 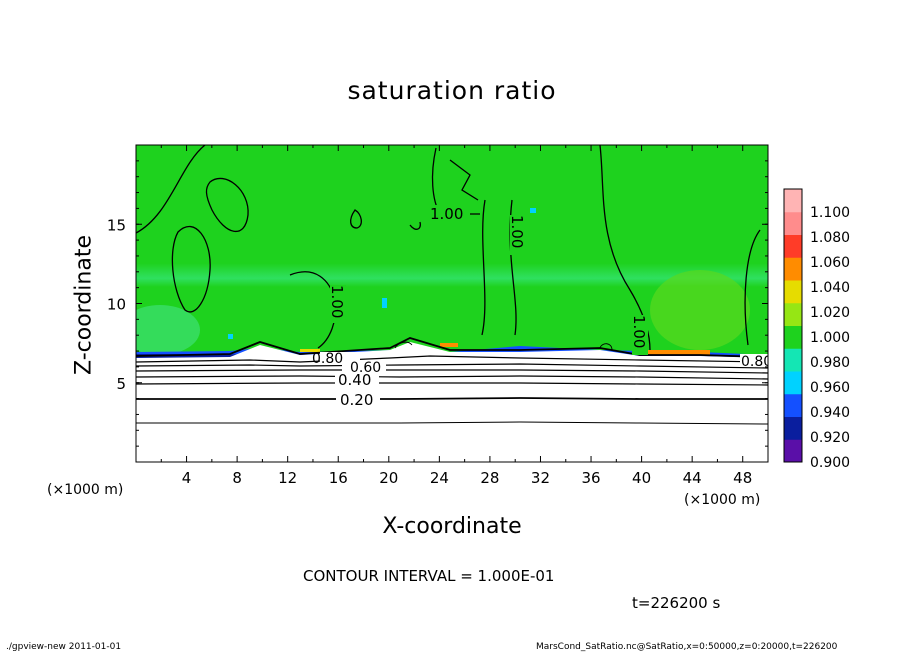 I want to click on x-tick-label: 20, so click(x=388, y=478).